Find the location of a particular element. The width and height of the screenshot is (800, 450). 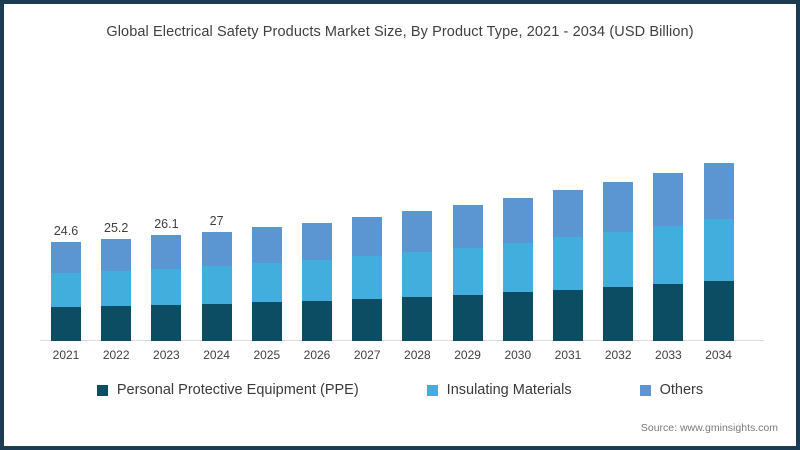

legend-item-others: Others is located at coordinates (671, 390).